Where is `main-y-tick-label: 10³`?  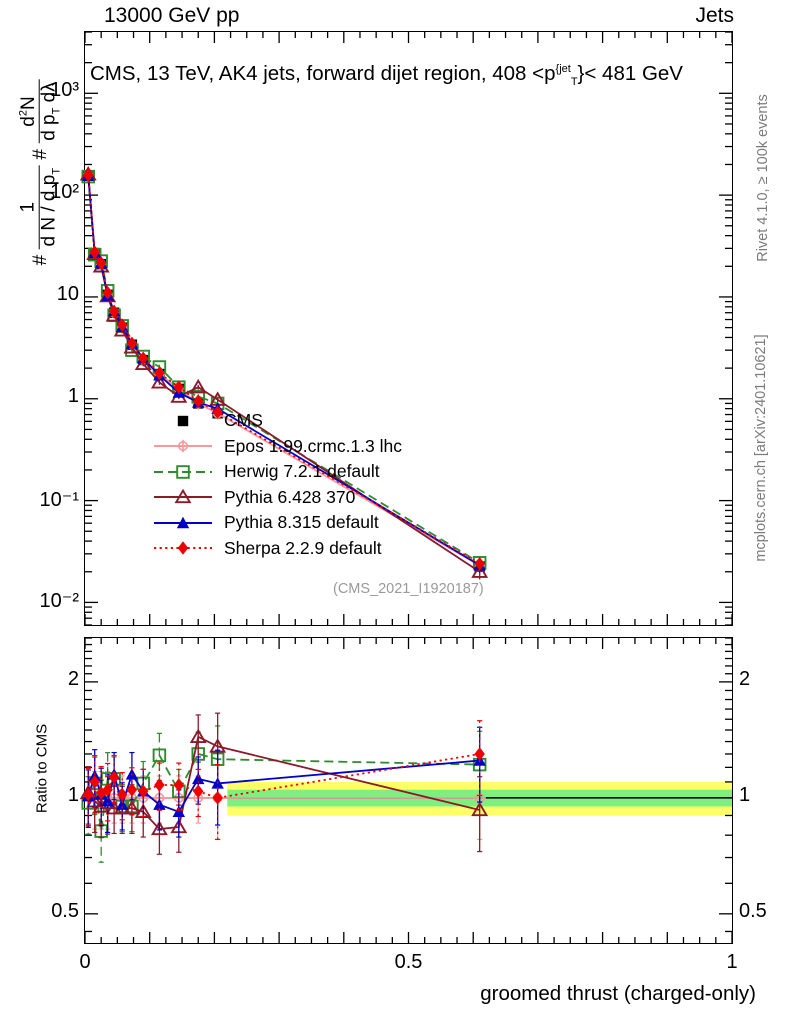
main-y-tick-label: 10³ is located at coordinates (64, 90).